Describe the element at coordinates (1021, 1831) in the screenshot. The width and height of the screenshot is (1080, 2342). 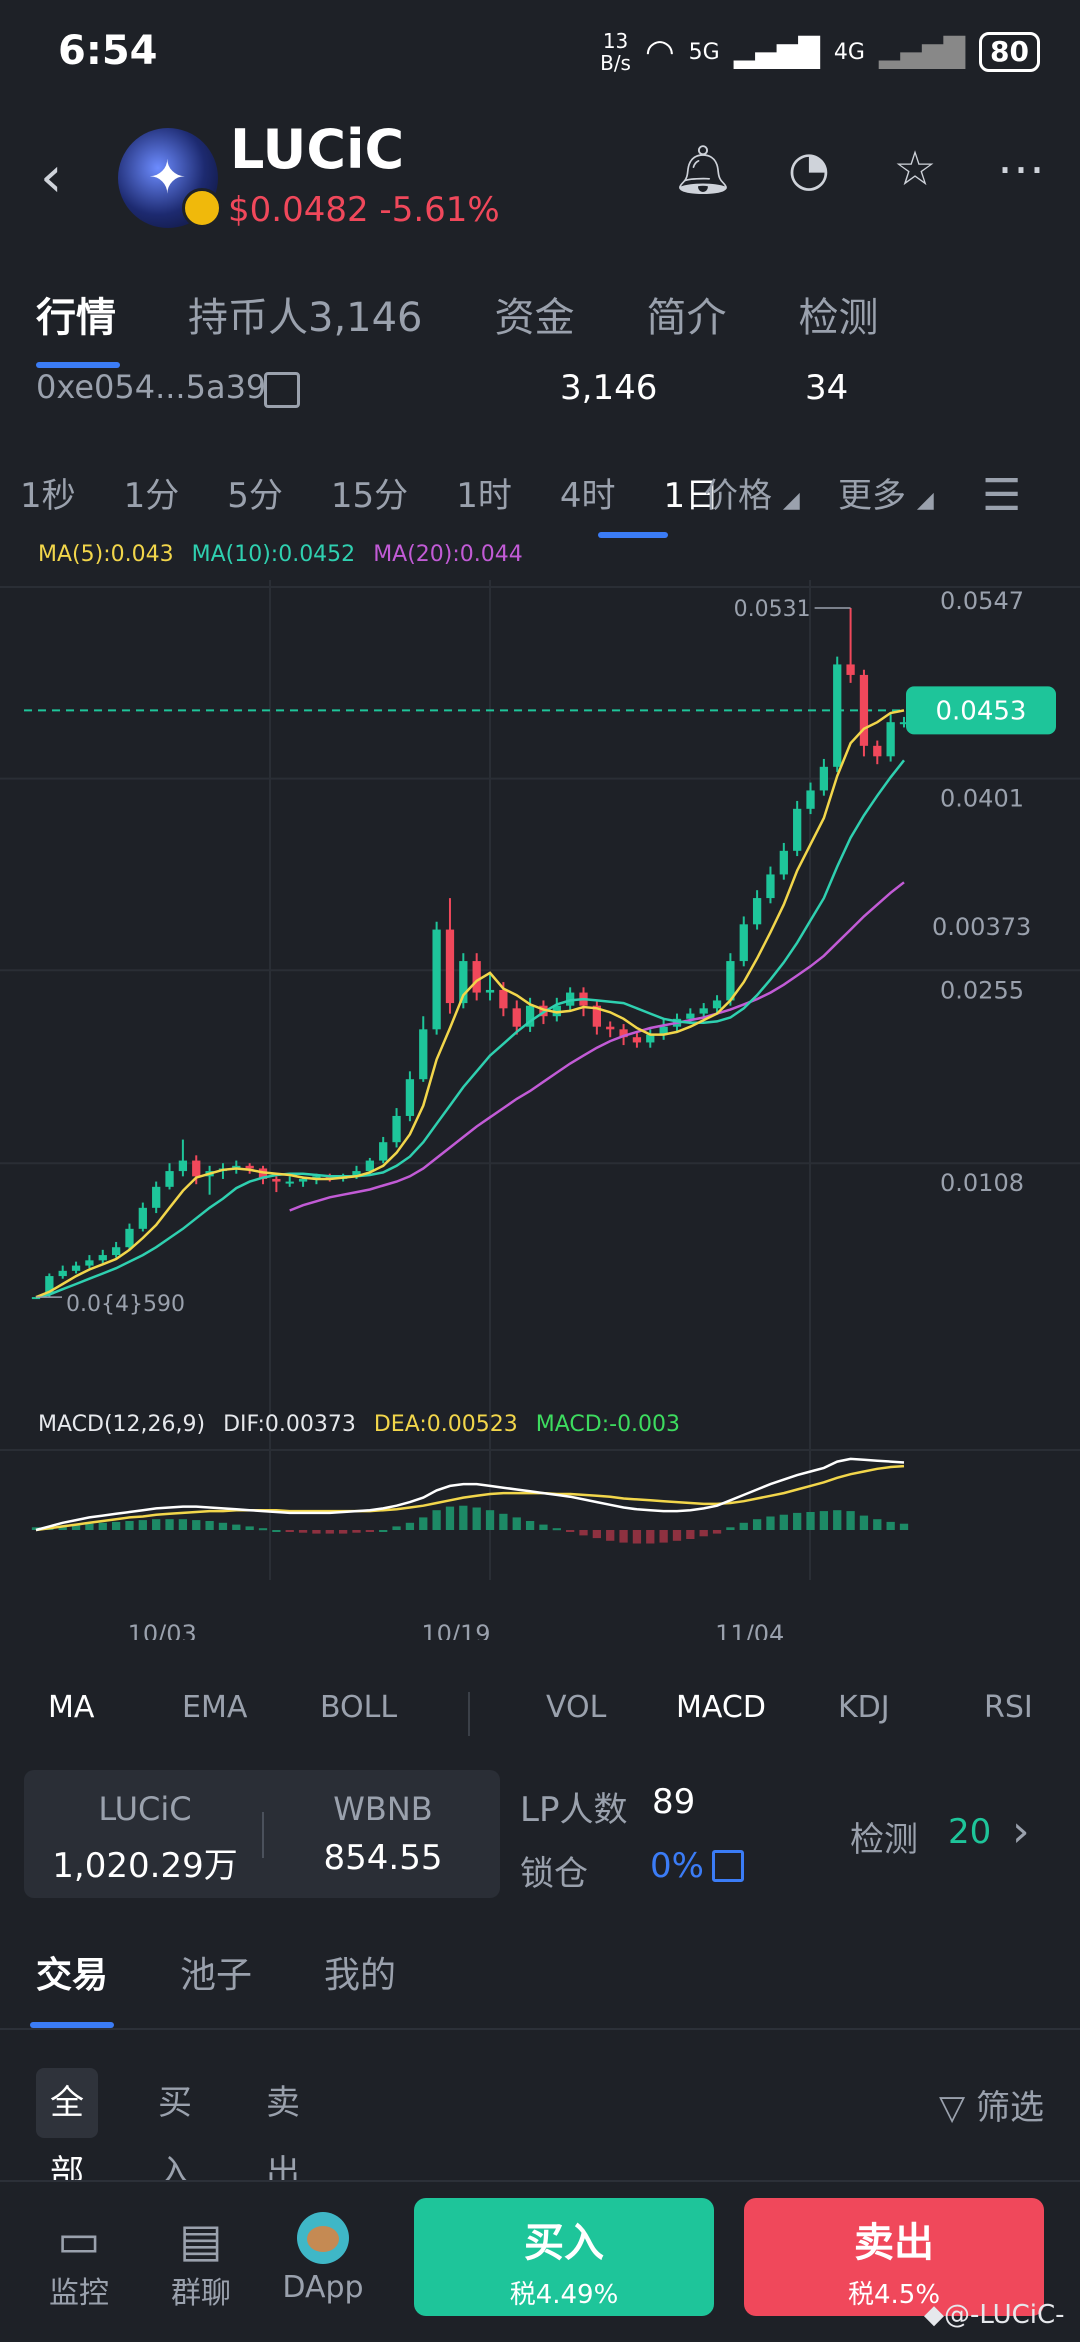
I see `chevron-right-icon: ›` at that location.